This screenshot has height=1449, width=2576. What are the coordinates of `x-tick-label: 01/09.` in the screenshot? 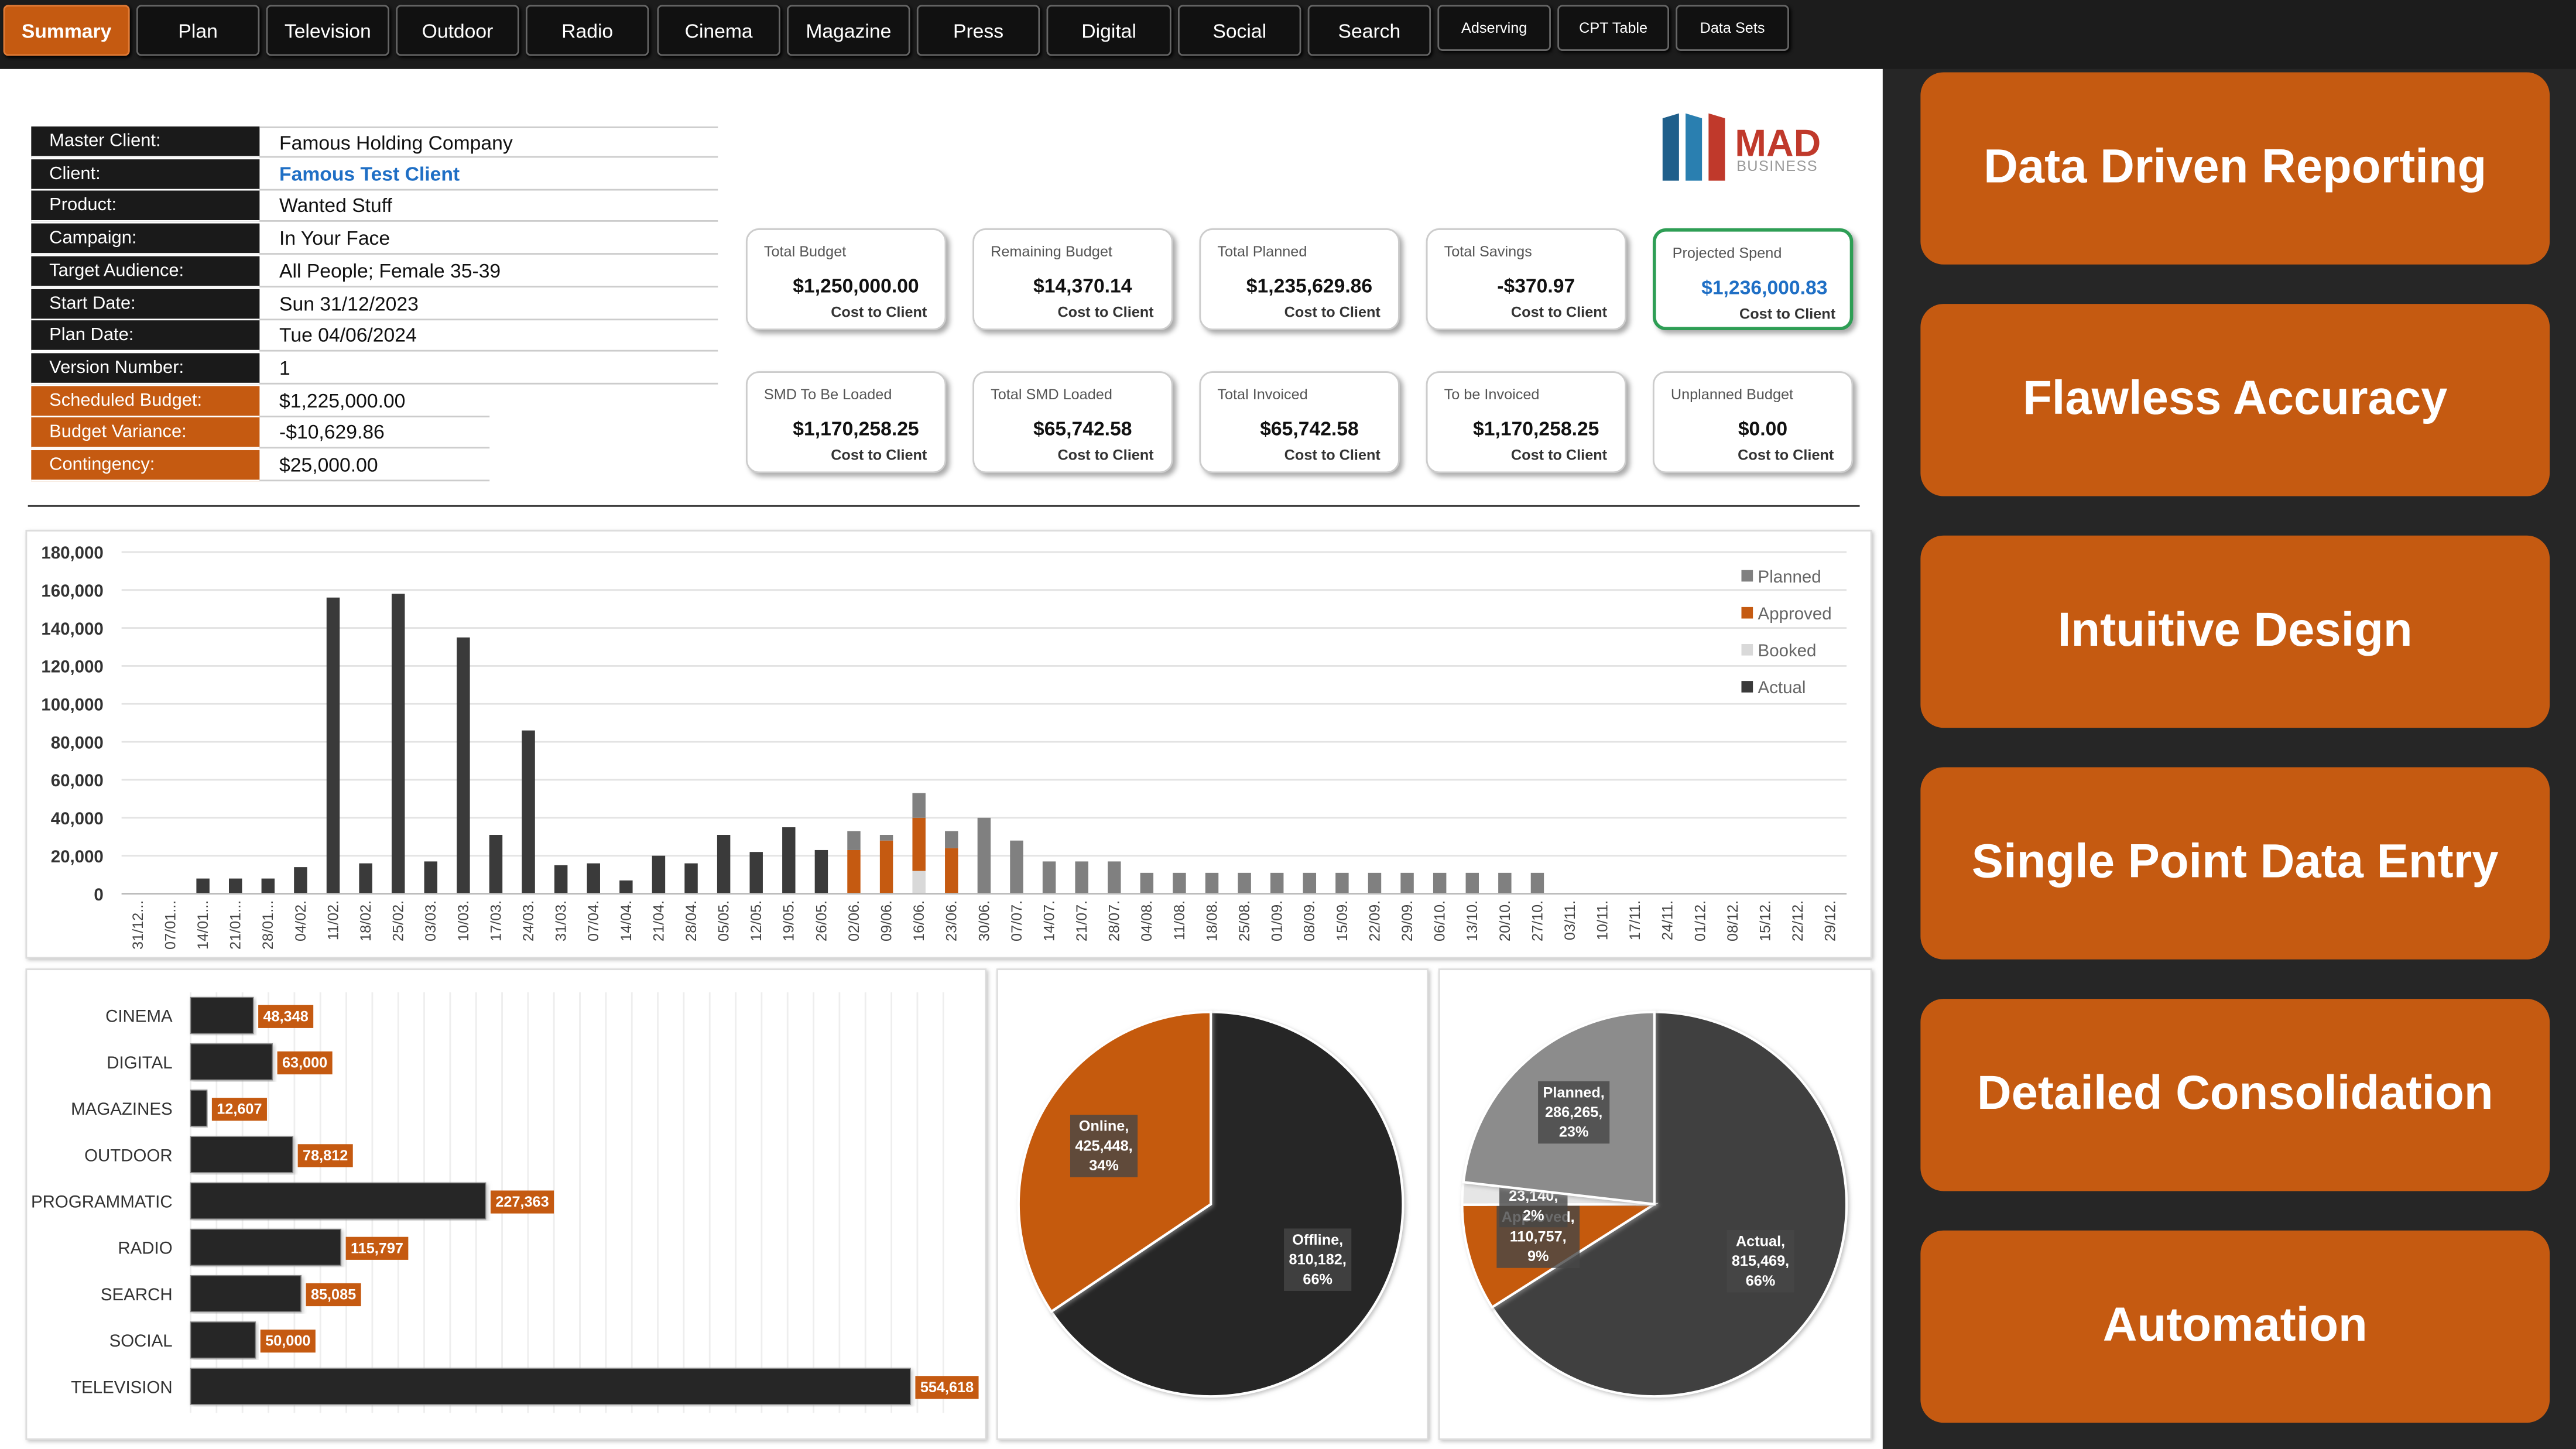 It's located at (1277, 920).